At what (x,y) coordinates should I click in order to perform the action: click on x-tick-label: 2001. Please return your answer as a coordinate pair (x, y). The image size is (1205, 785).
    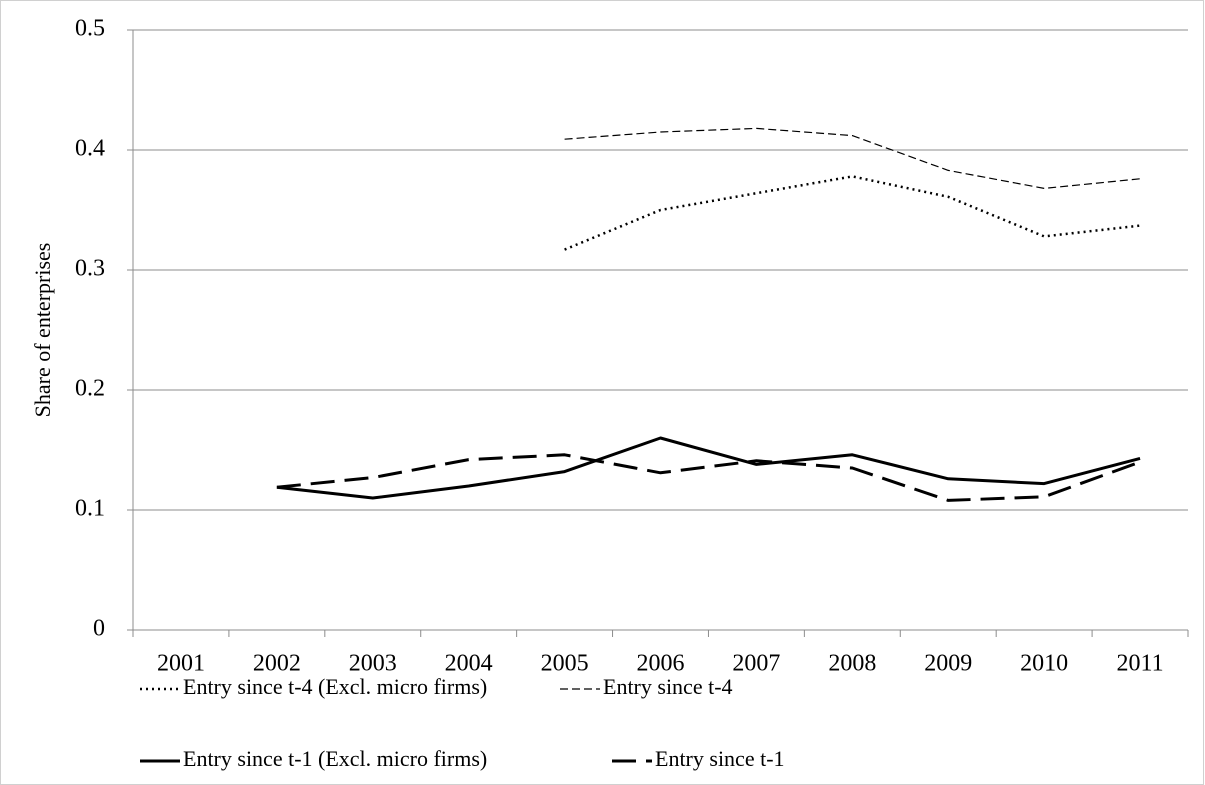
    Looking at the image, I should click on (181, 664).